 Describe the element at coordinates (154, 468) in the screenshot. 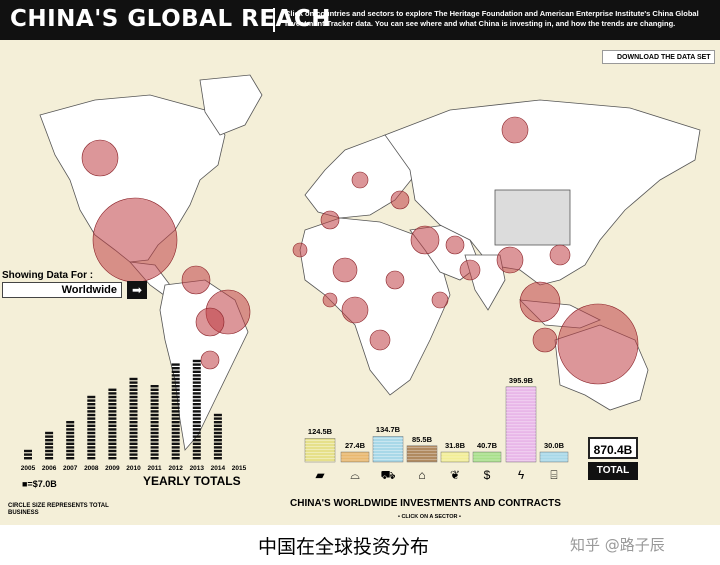

I see `year-label: 2011` at that location.